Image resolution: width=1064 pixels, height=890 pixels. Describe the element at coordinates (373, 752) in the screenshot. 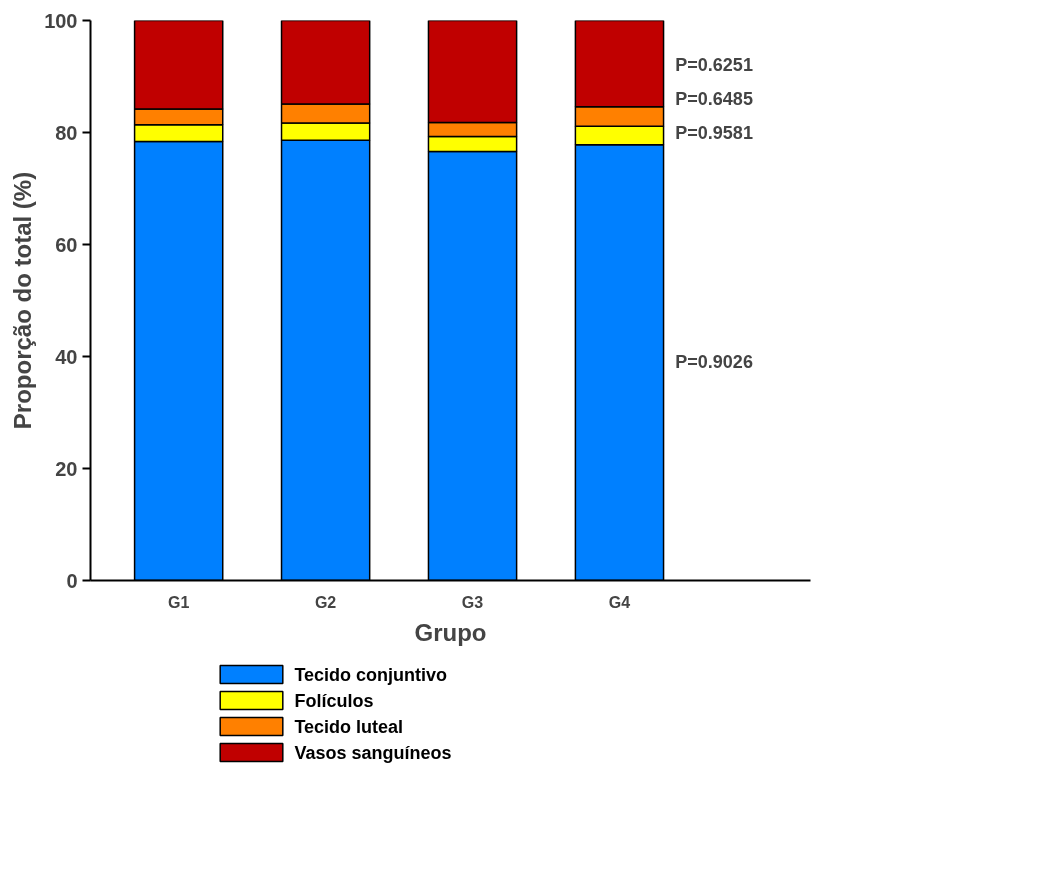

I see `legend-label: Vasos sanguíneos` at that location.